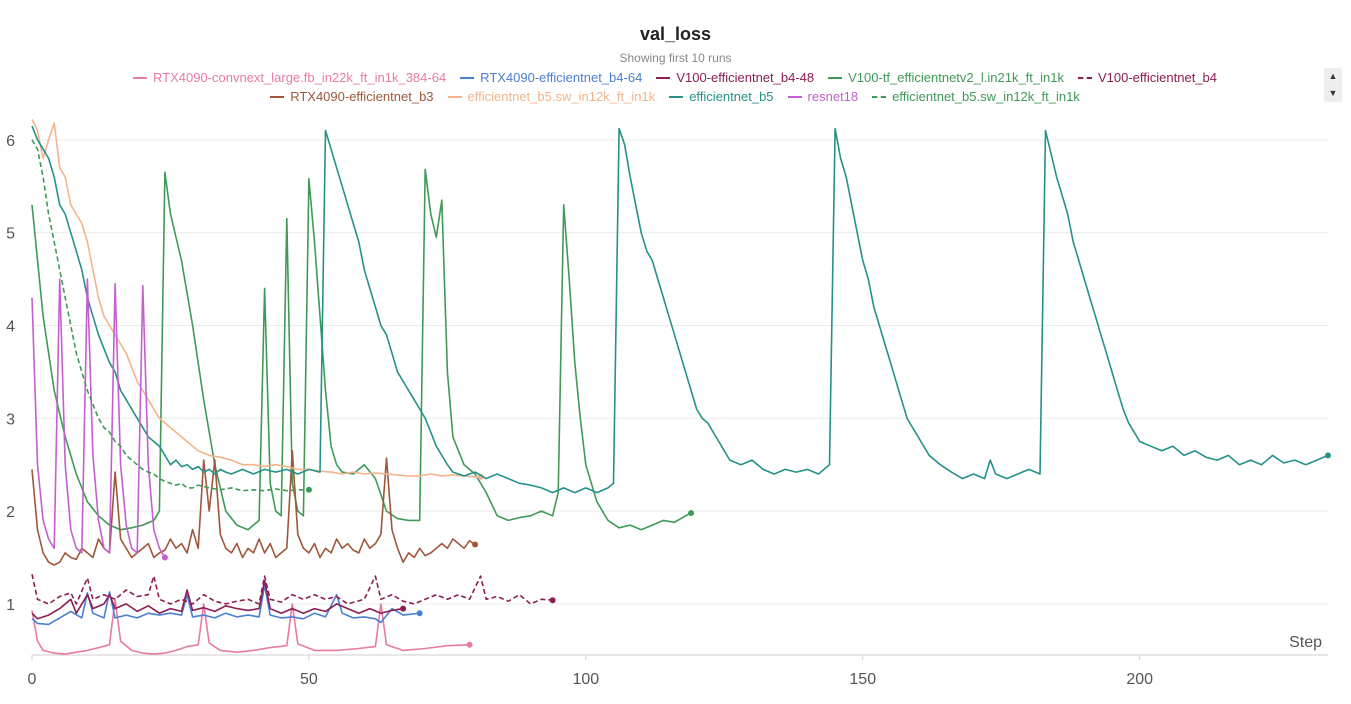 This screenshot has width=1351, height=704. I want to click on legend-item: V100-efficientnet_b4-48, so click(735, 77).